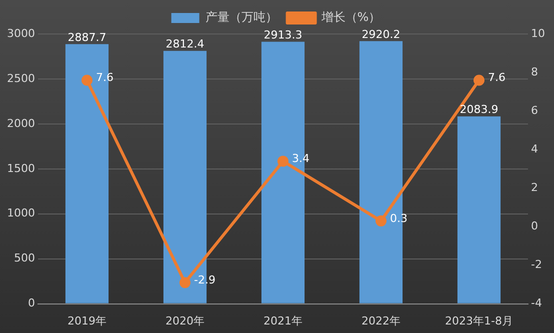 The image size is (554, 333). What do you see at coordinates (536, 303) in the screenshot?
I see `y2-tick-label: -4` at bounding box center [536, 303].